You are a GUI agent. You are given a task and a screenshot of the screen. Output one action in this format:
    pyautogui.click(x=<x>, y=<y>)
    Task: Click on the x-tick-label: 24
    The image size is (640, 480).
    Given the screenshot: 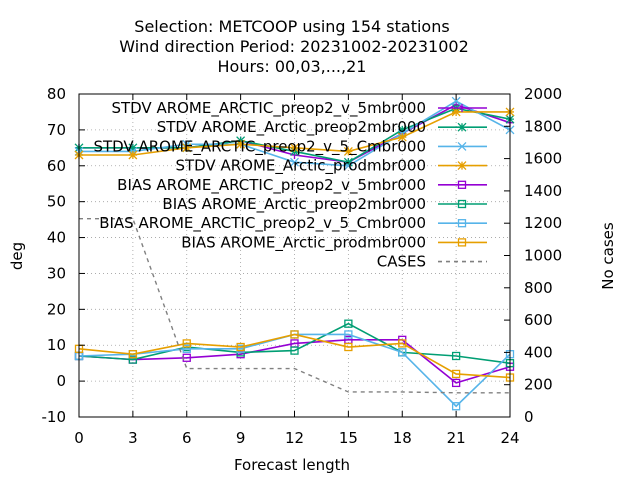 What is the action you would take?
    pyautogui.click(x=509, y=438)
    